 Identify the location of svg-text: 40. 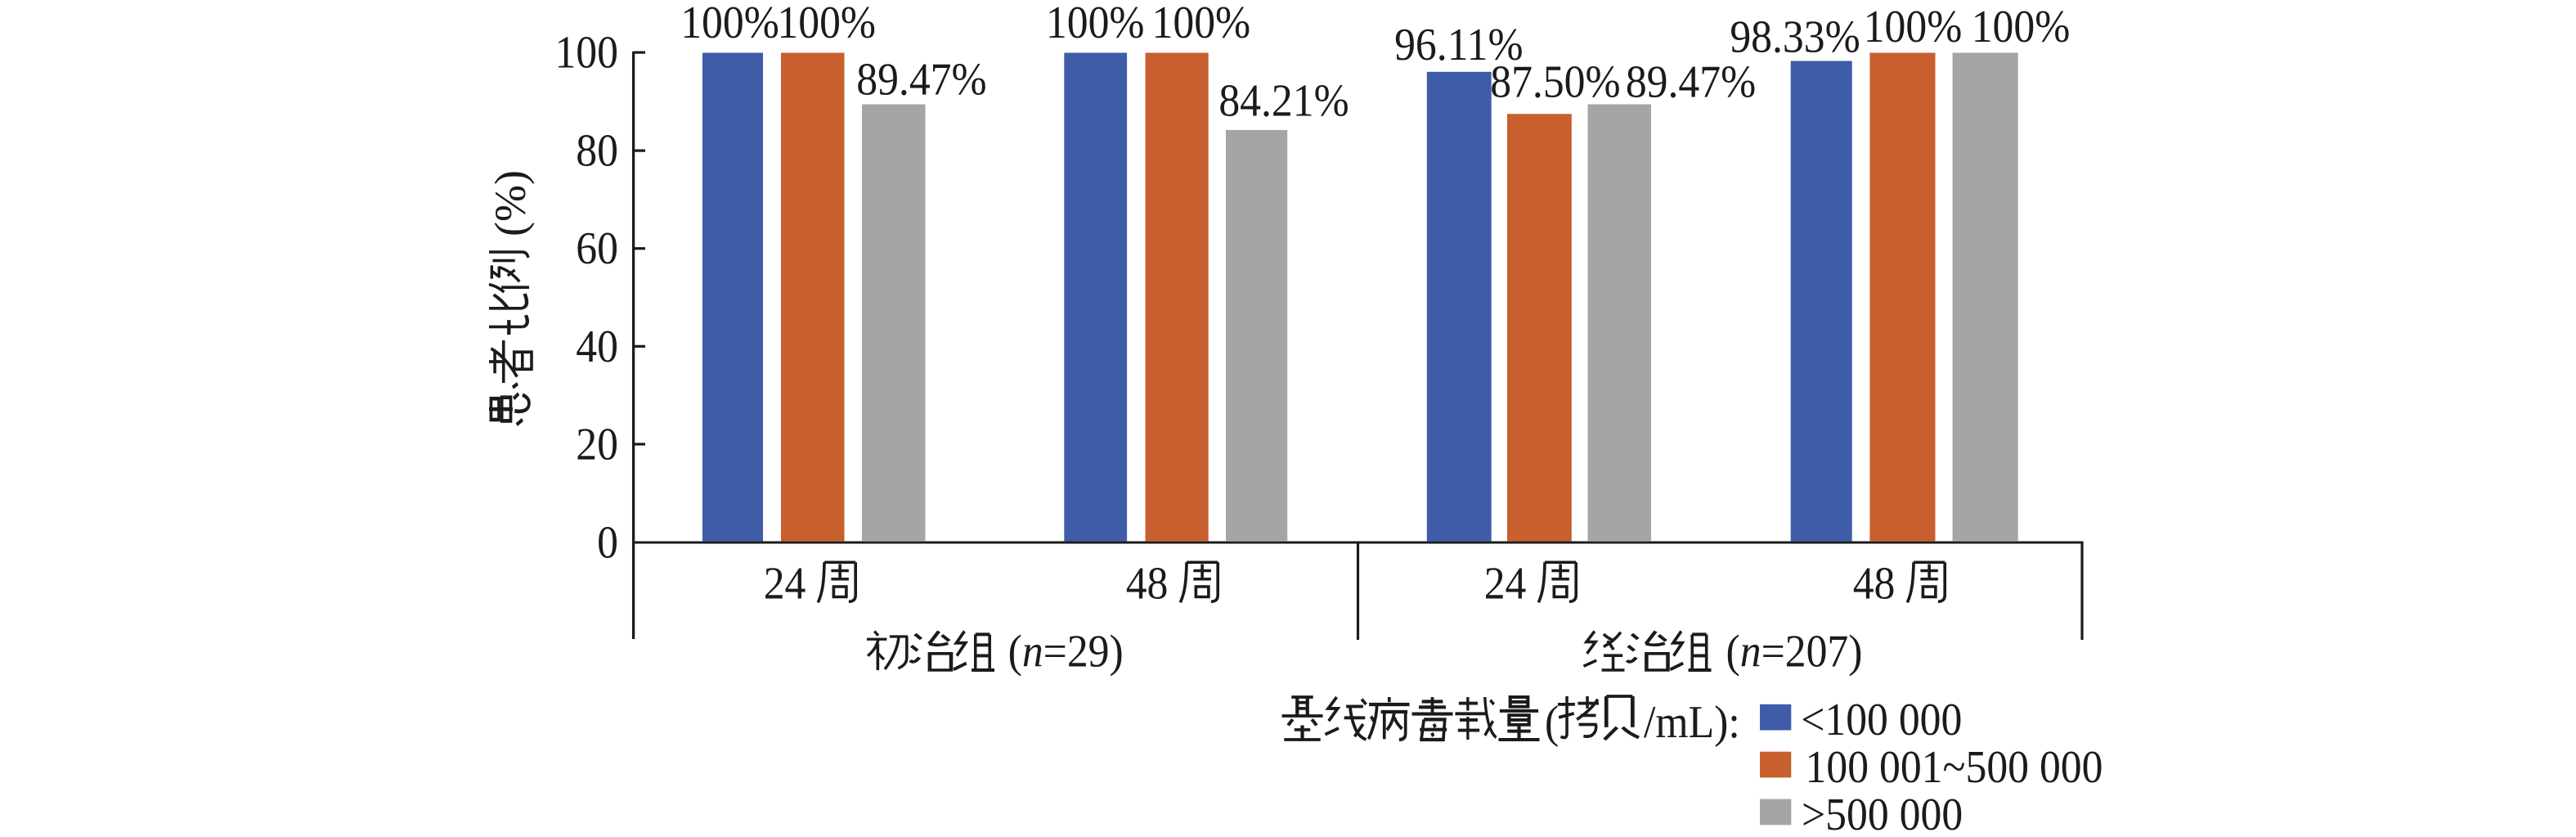
(597, 346).